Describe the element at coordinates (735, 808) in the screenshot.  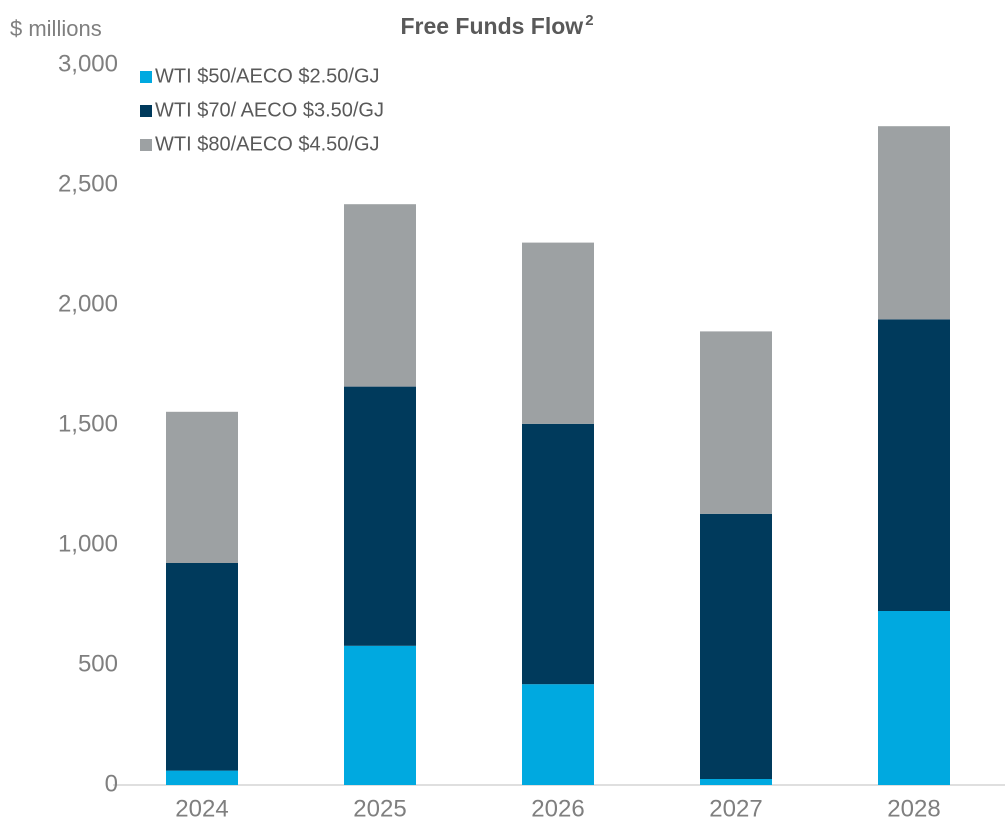
I see `x-tick-label: 2027` at that location.